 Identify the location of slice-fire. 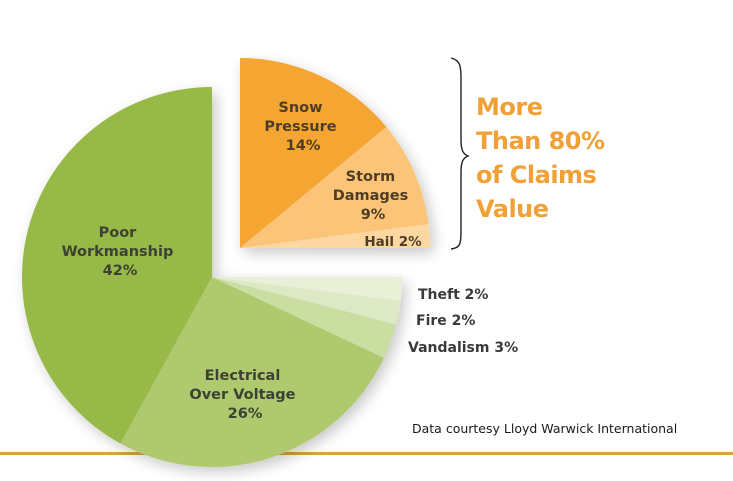
(306, 301).